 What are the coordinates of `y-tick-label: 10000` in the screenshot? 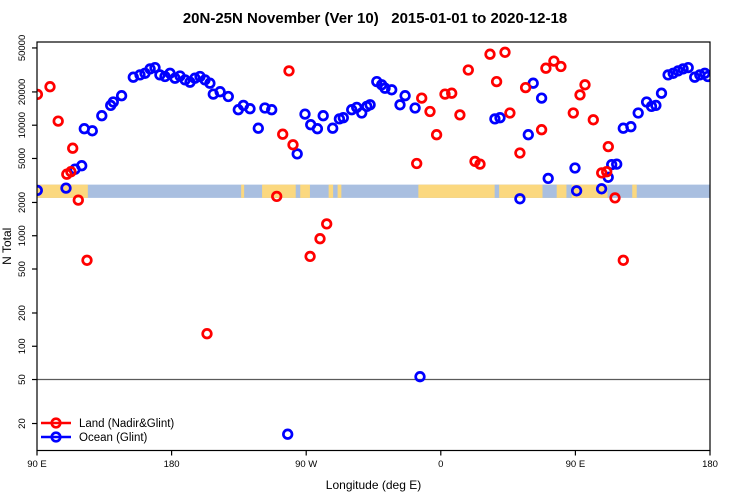 It's located at (22, 125).